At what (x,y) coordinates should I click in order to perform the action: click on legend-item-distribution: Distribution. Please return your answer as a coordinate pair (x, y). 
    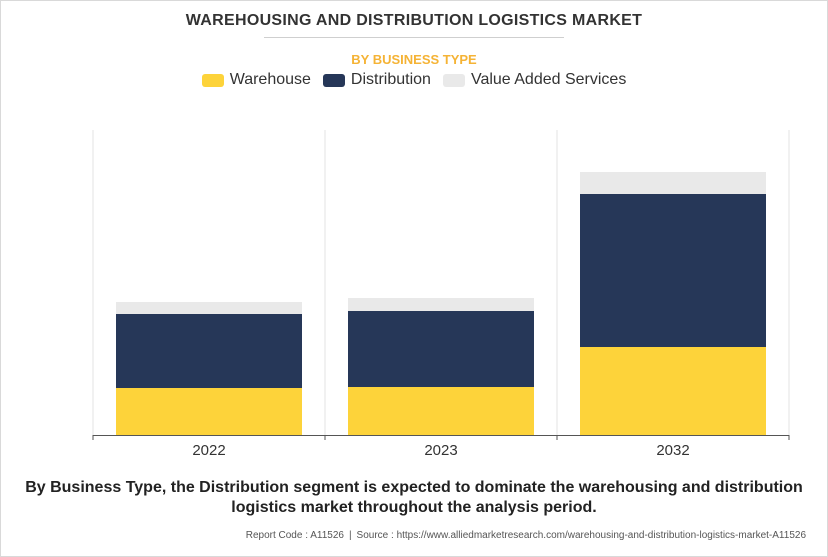
    Looking at the image, I should click on (376, 80).